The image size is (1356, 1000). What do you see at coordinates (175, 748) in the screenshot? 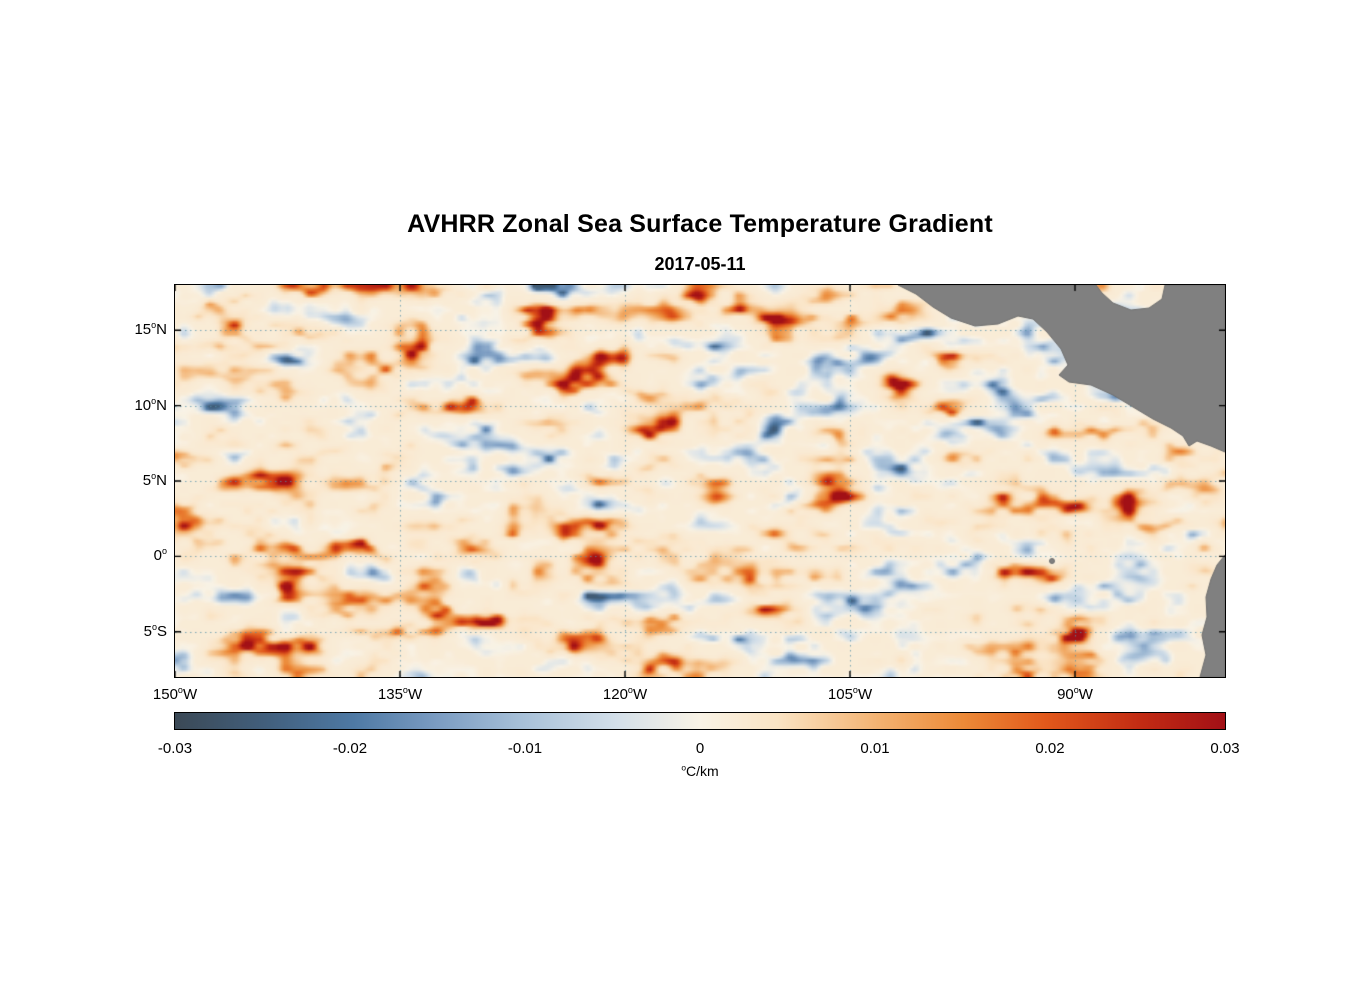
I see `colorbar-tick-label: -0.03` at bounding box center [175, 748].